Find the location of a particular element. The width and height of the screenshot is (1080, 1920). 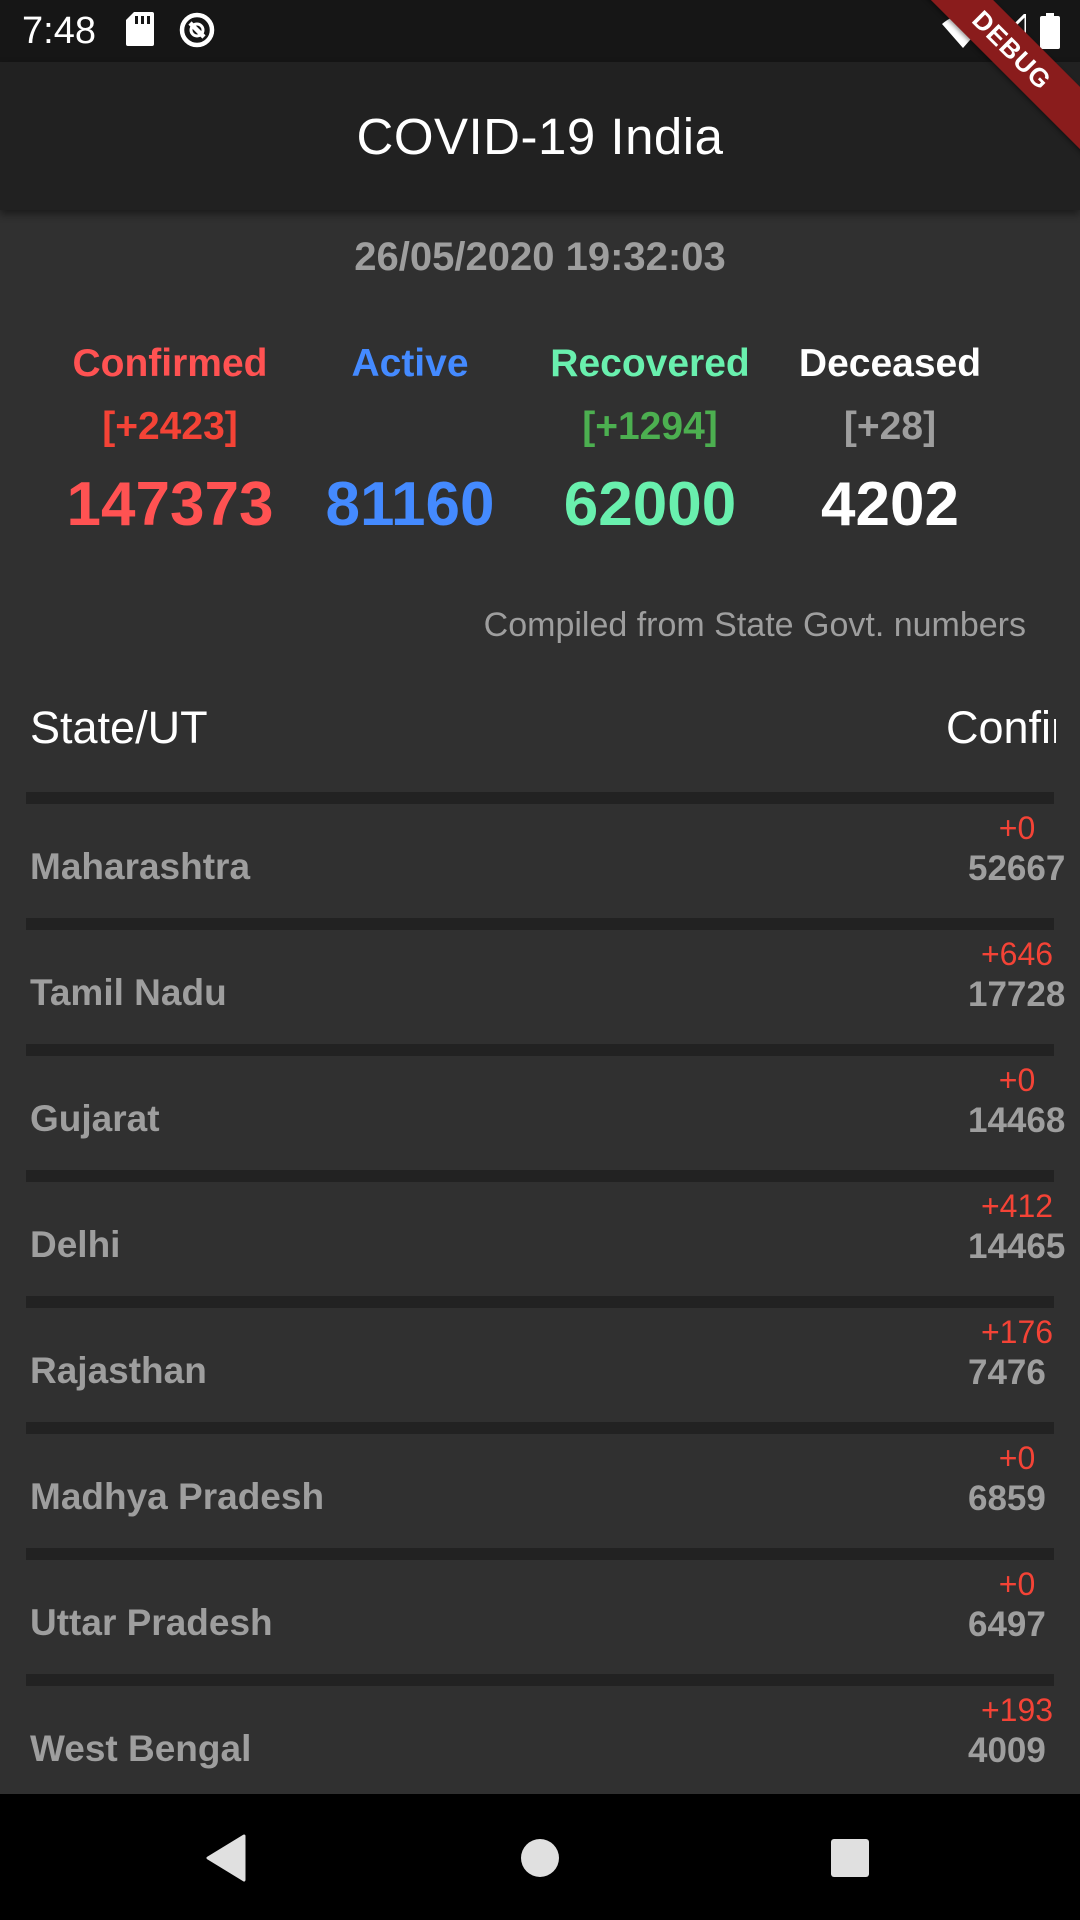

status-bar: 7:48 is located at coordinates (540, 31).